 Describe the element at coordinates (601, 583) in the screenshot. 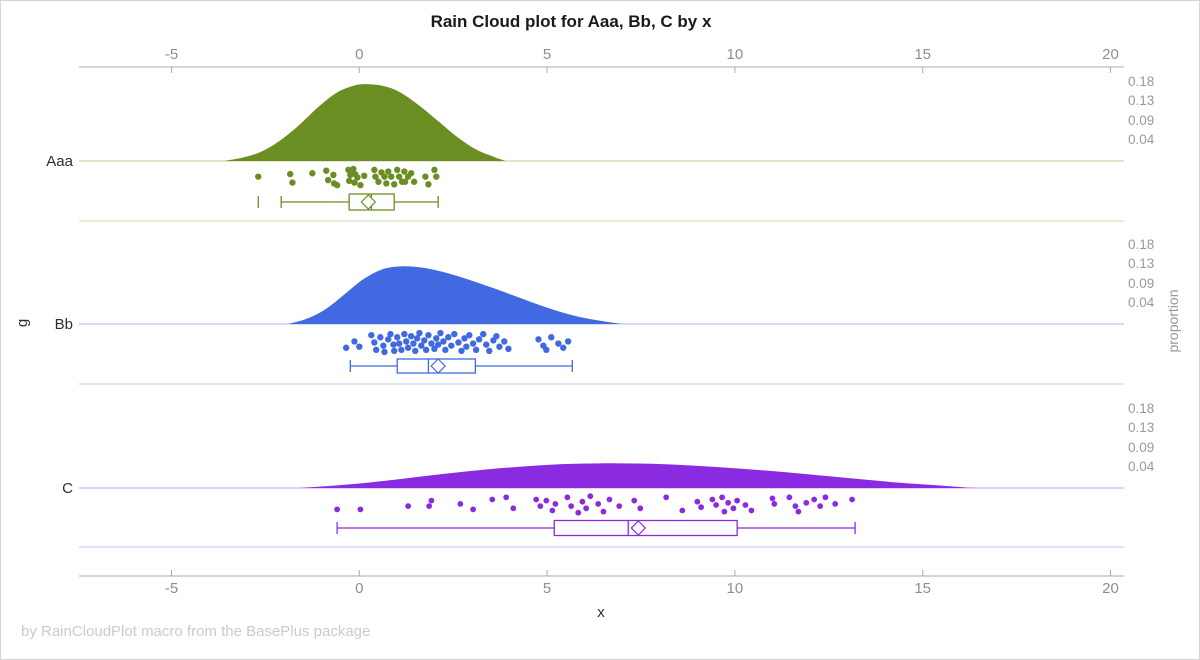

I see `bottom-x-axis: -5 0 5 10 15 20` at that location.